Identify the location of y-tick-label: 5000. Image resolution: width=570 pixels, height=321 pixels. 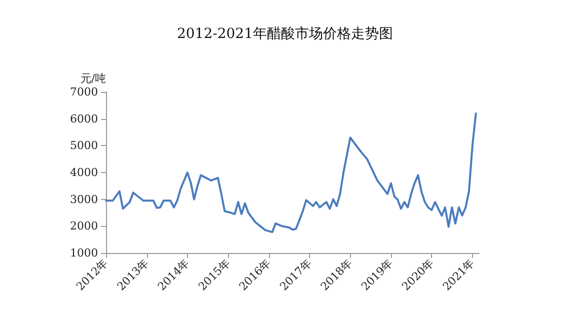
(84, 145).